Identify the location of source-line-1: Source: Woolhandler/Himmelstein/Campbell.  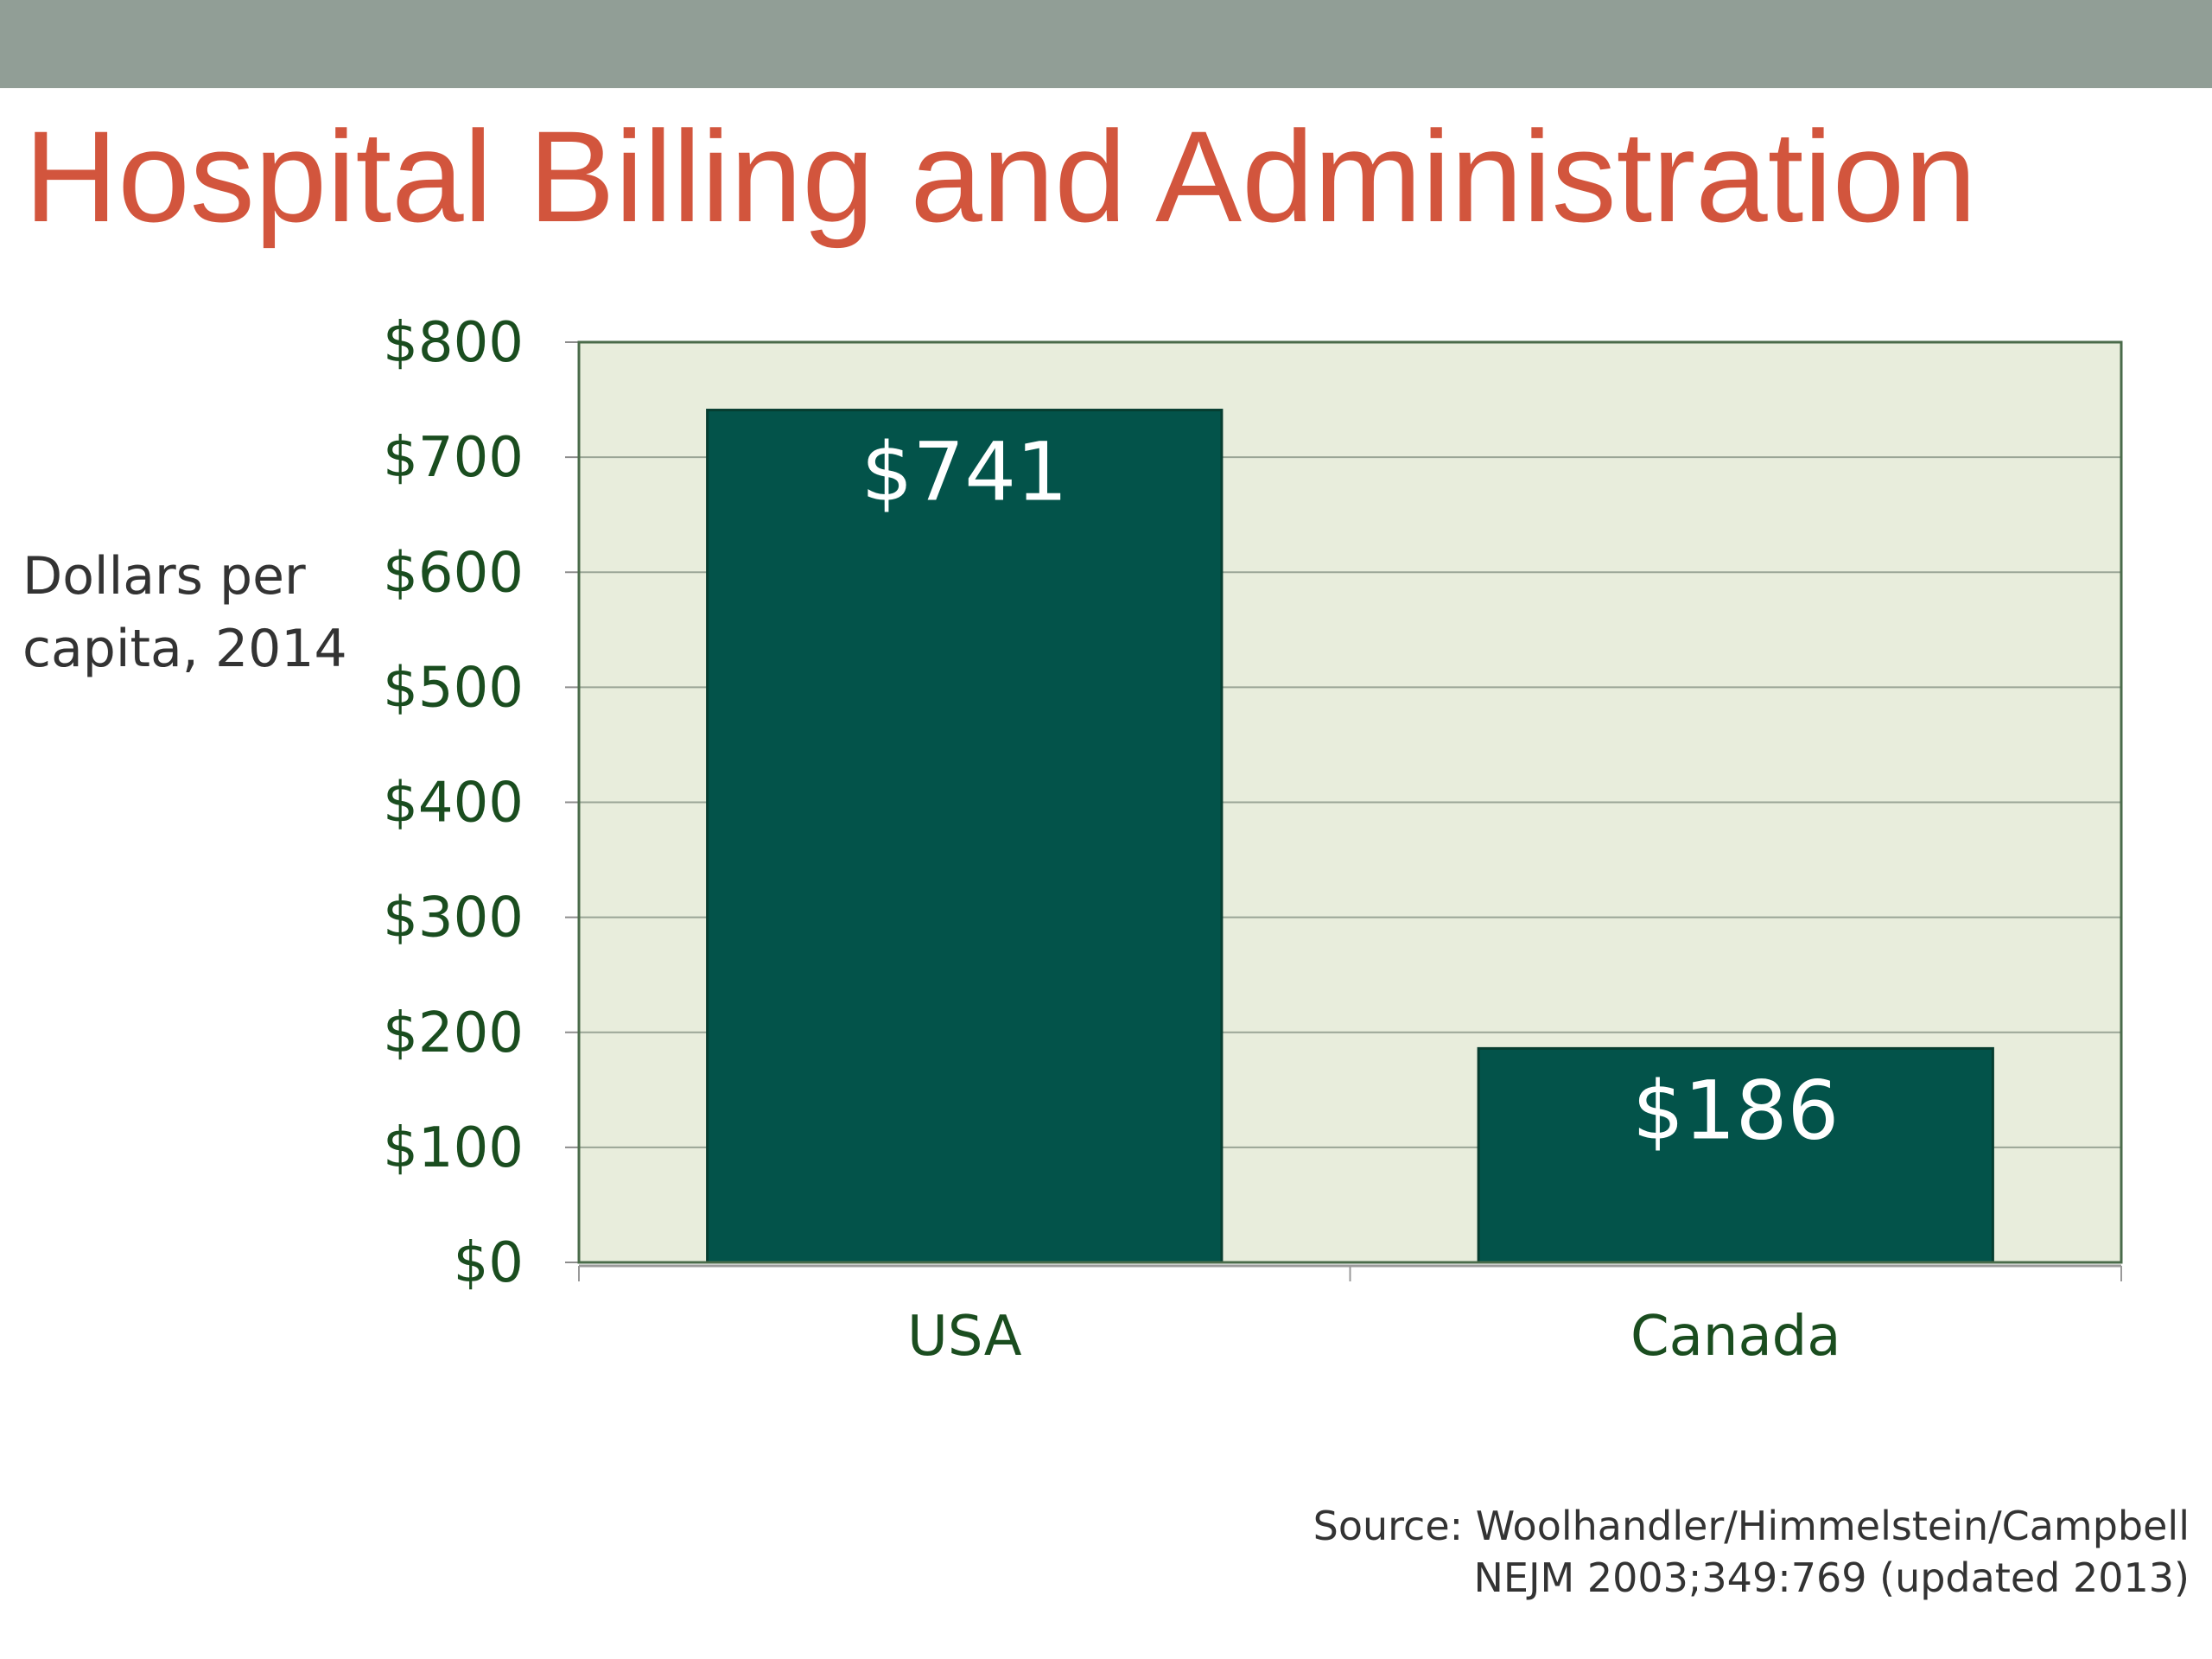
(1751, 1526).